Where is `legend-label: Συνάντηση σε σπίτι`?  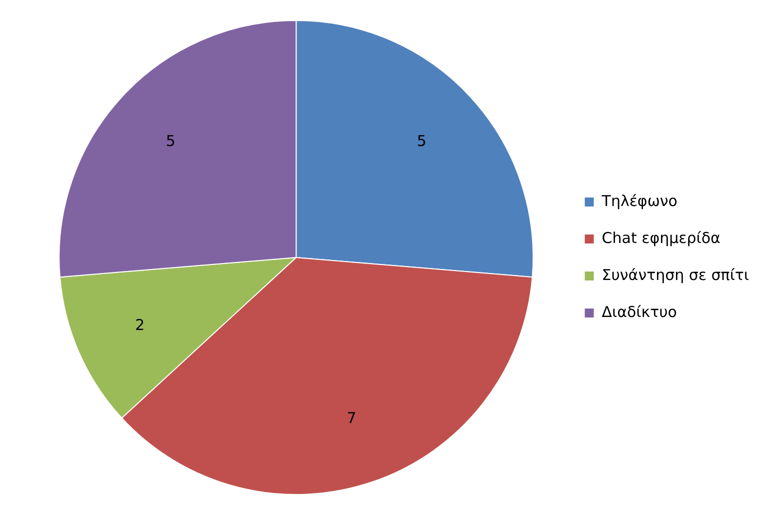
legend-label: Συνάντηση σε σπίτι is located at coordinates (676, 275).